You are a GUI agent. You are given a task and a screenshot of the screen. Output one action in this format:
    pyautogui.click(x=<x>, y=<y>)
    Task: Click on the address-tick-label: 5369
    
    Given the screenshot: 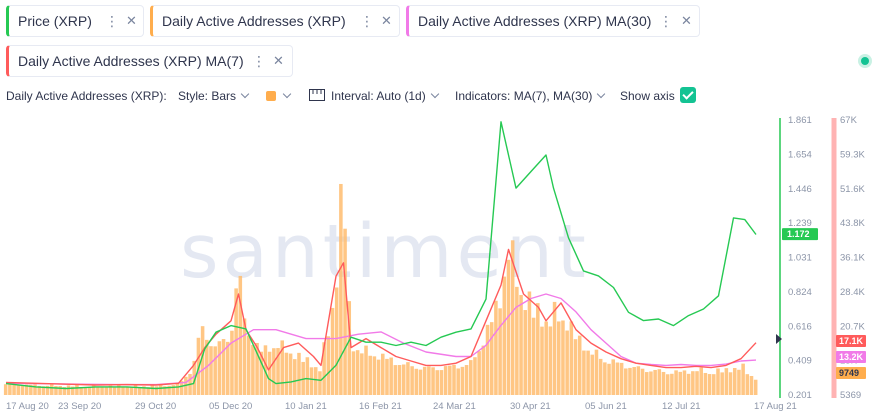 What is the action you would take?
    pyautogui.click(x=850, y=395)
    